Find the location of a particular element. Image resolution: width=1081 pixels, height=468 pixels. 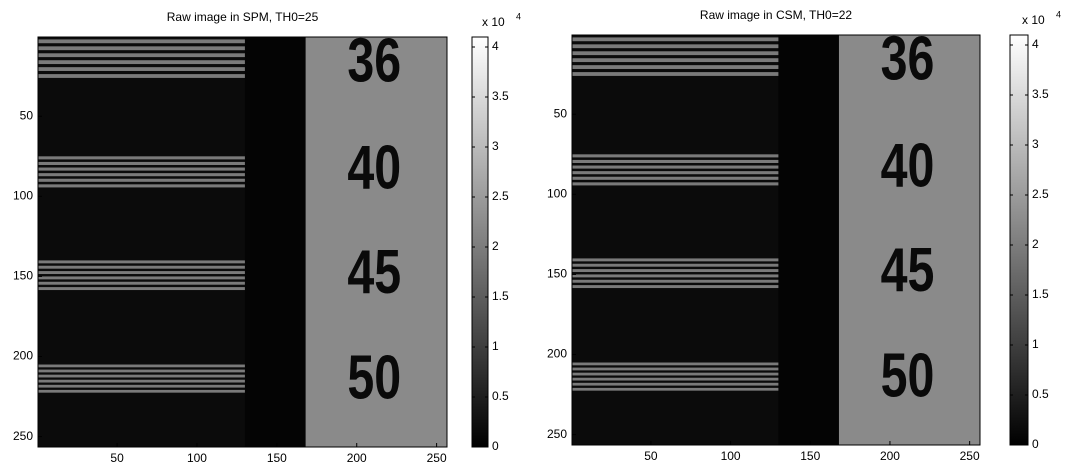

colorbar is located at coordinates (480, 242).